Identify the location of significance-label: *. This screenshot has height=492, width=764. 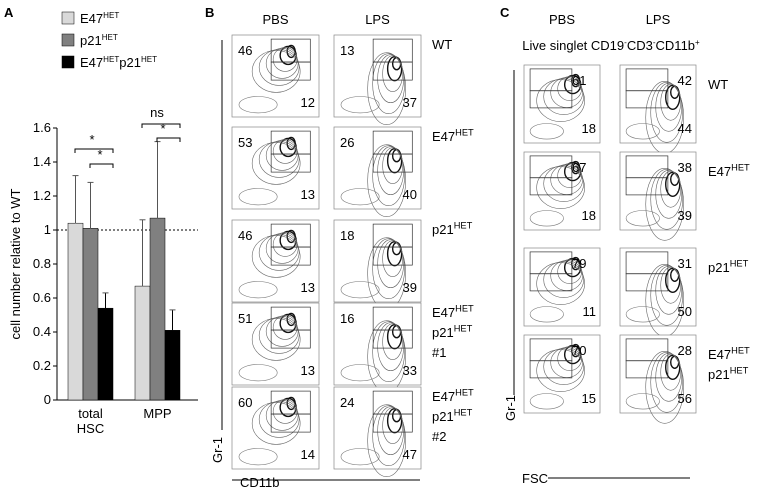
(99, 154).